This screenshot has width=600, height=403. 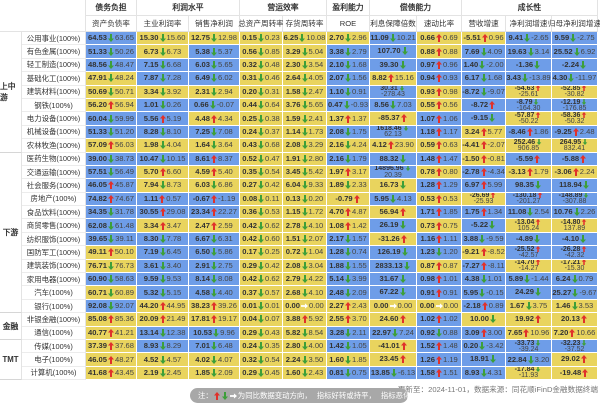 What do you see at coordinates (54, 306) in the screenshot?
I see `sector-name: 银行(100%)` at bounding box center [54, 306].